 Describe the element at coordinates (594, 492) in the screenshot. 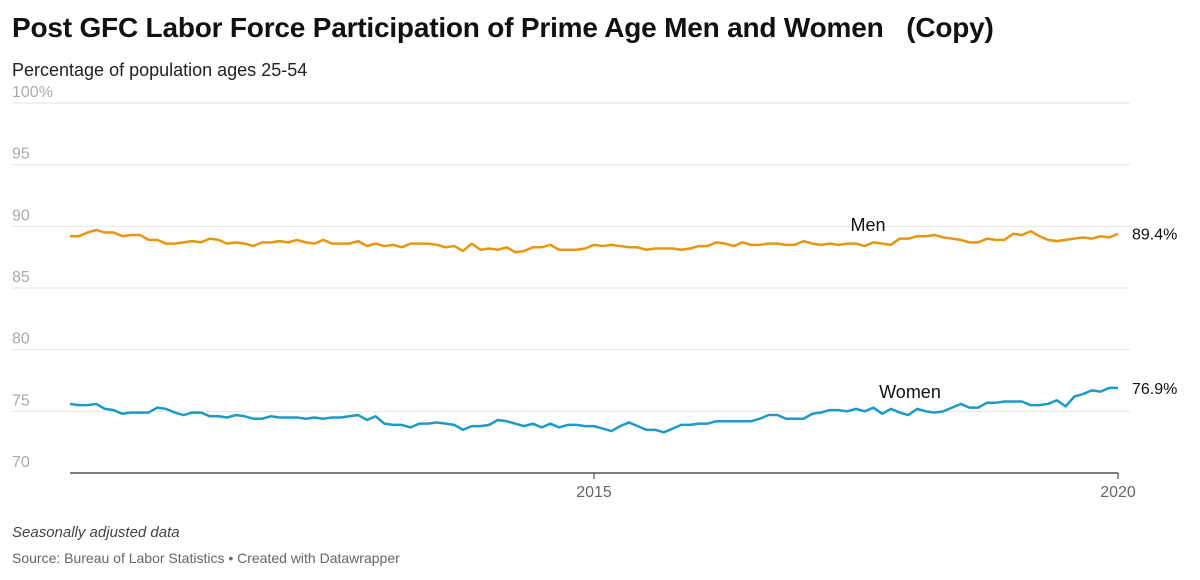

I see `x-tick-label: 2015` at that location.